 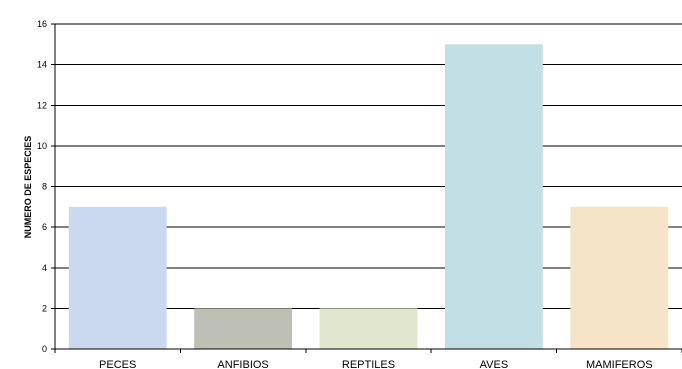 I want to click on bar-anfibios, so click(x=243, y=328).